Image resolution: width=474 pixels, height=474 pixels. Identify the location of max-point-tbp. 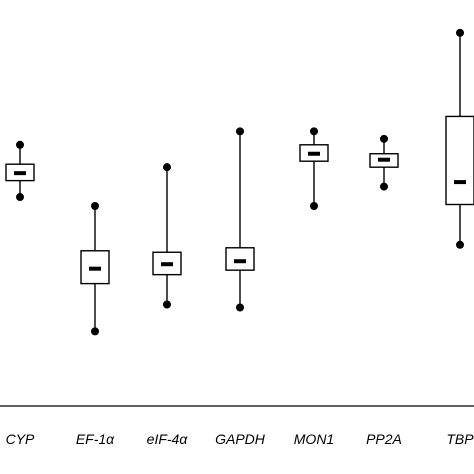
(460, 32).